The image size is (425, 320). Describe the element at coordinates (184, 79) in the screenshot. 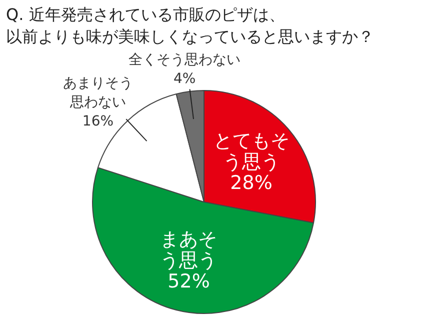

I see `data-label: 4%` at that location.